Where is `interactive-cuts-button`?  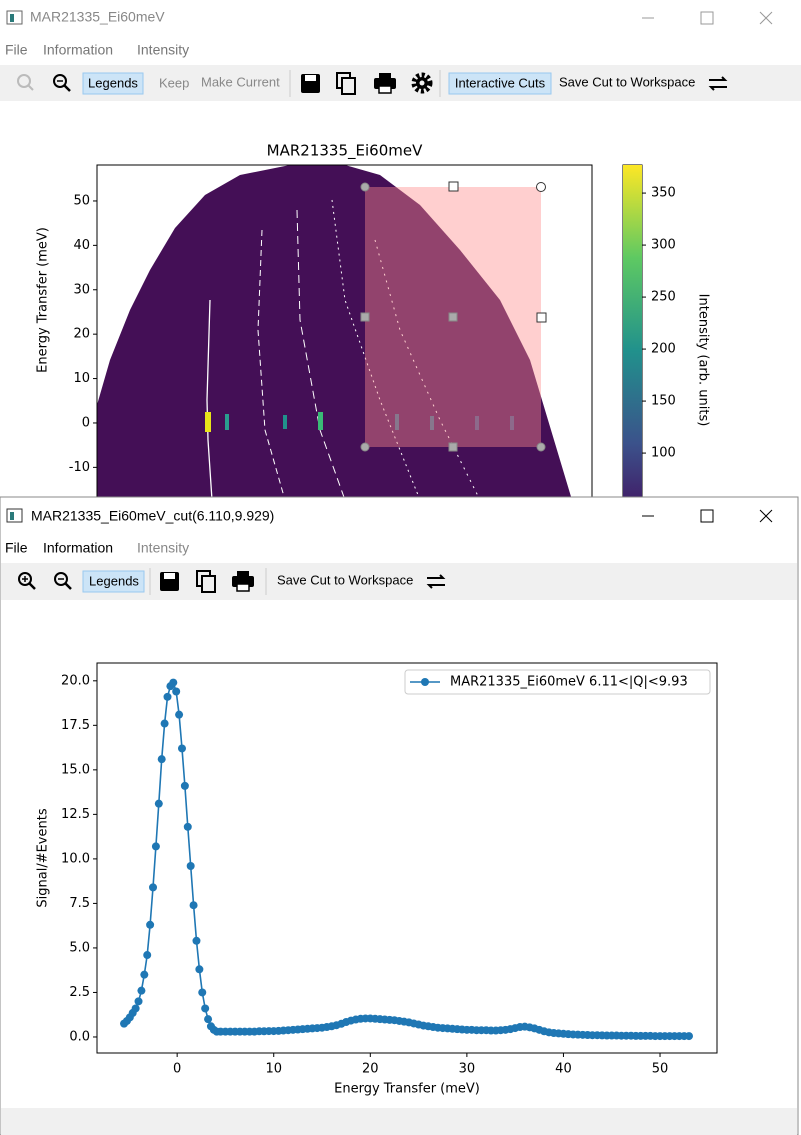 interactive-cuts-button is located at coordinates (500, 83).